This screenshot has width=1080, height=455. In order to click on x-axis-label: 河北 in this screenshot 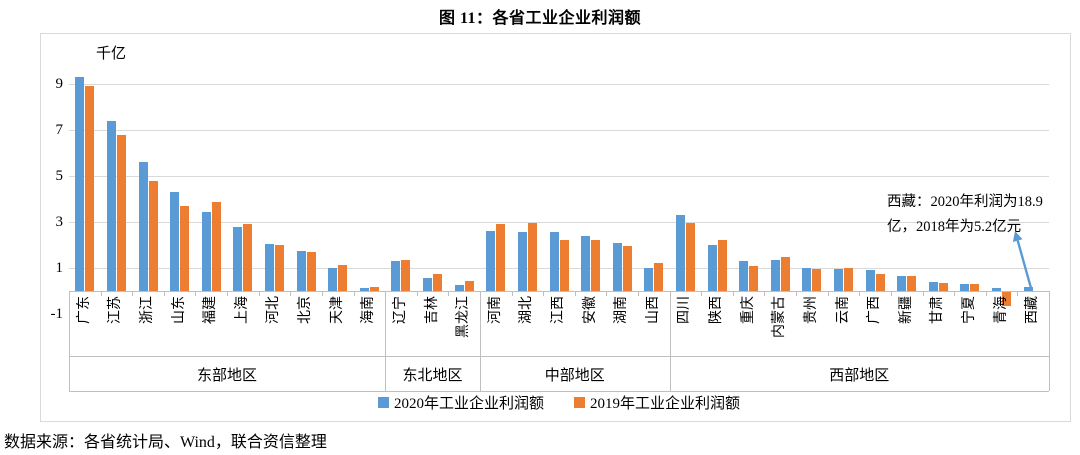, I will do `click(274, 310)`.